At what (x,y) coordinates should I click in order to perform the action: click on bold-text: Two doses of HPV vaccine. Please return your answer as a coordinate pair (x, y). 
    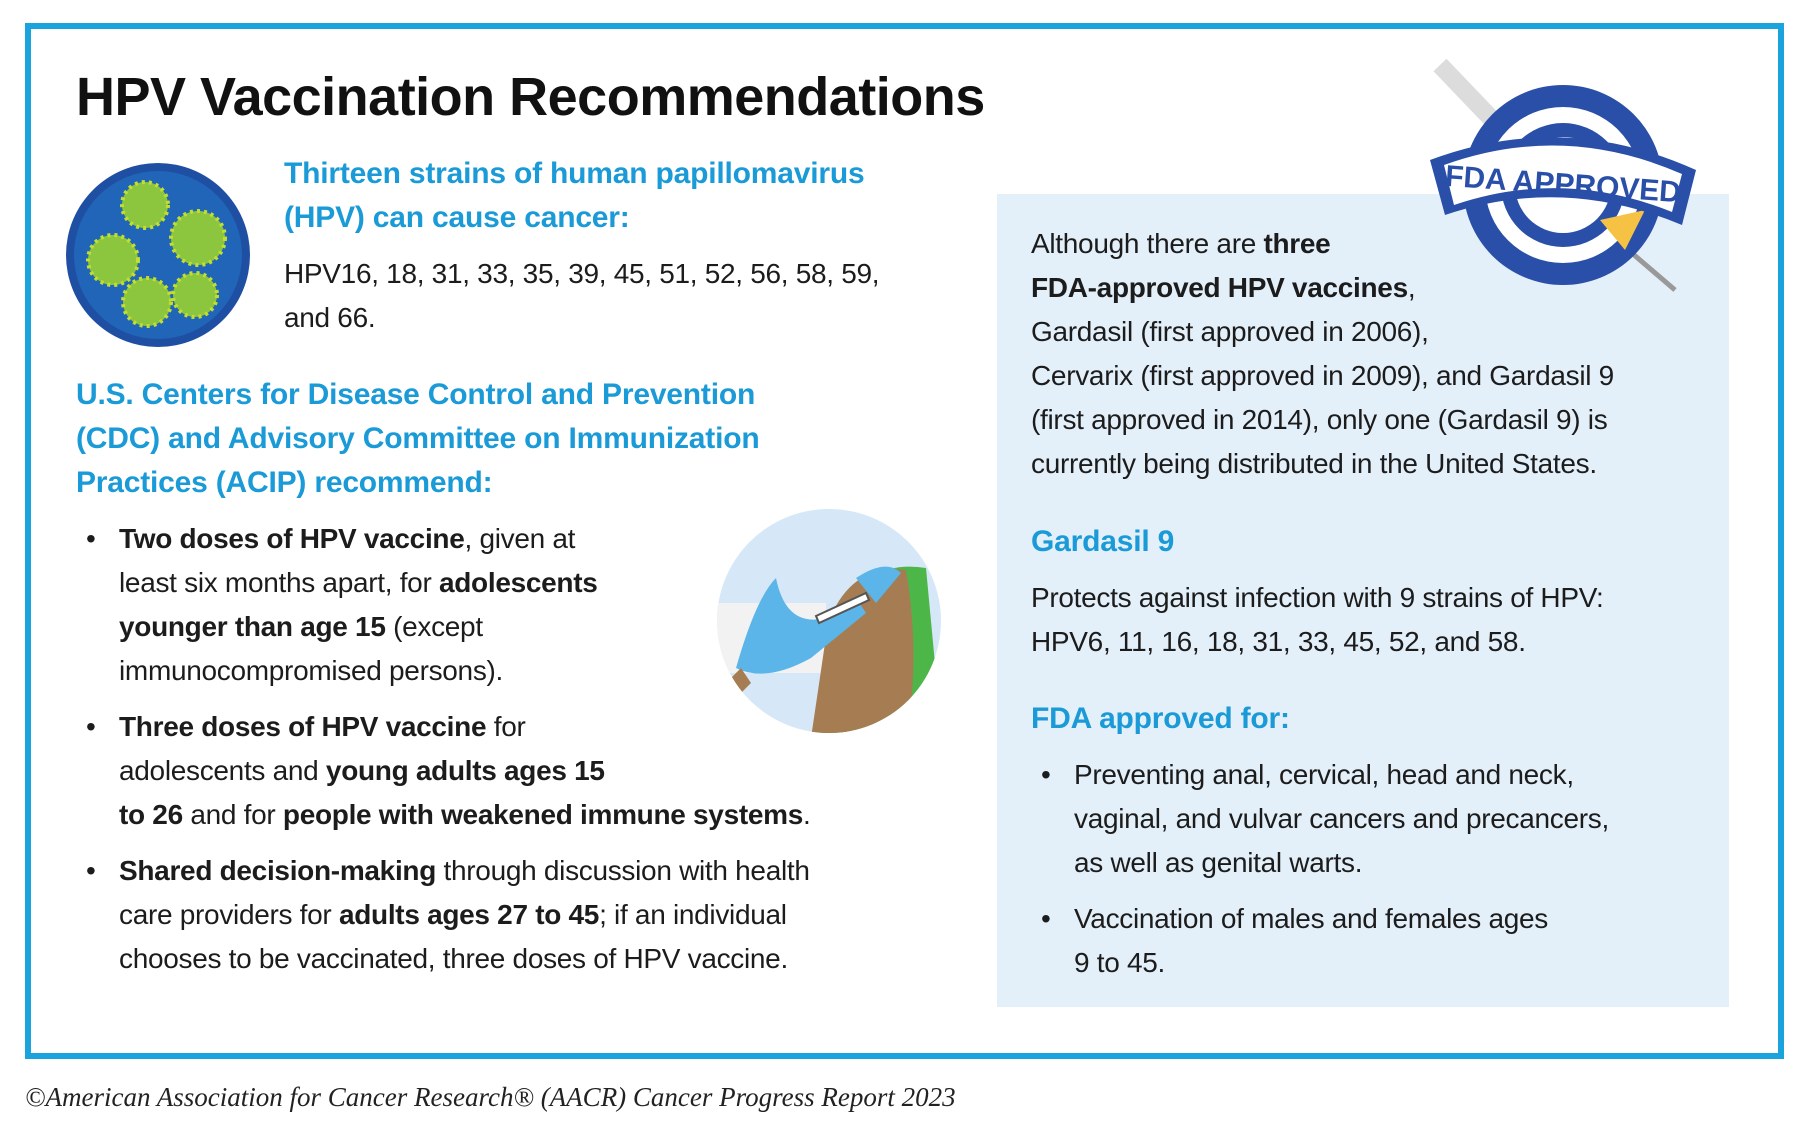
    Looking at the image, I should click on (292, 538).